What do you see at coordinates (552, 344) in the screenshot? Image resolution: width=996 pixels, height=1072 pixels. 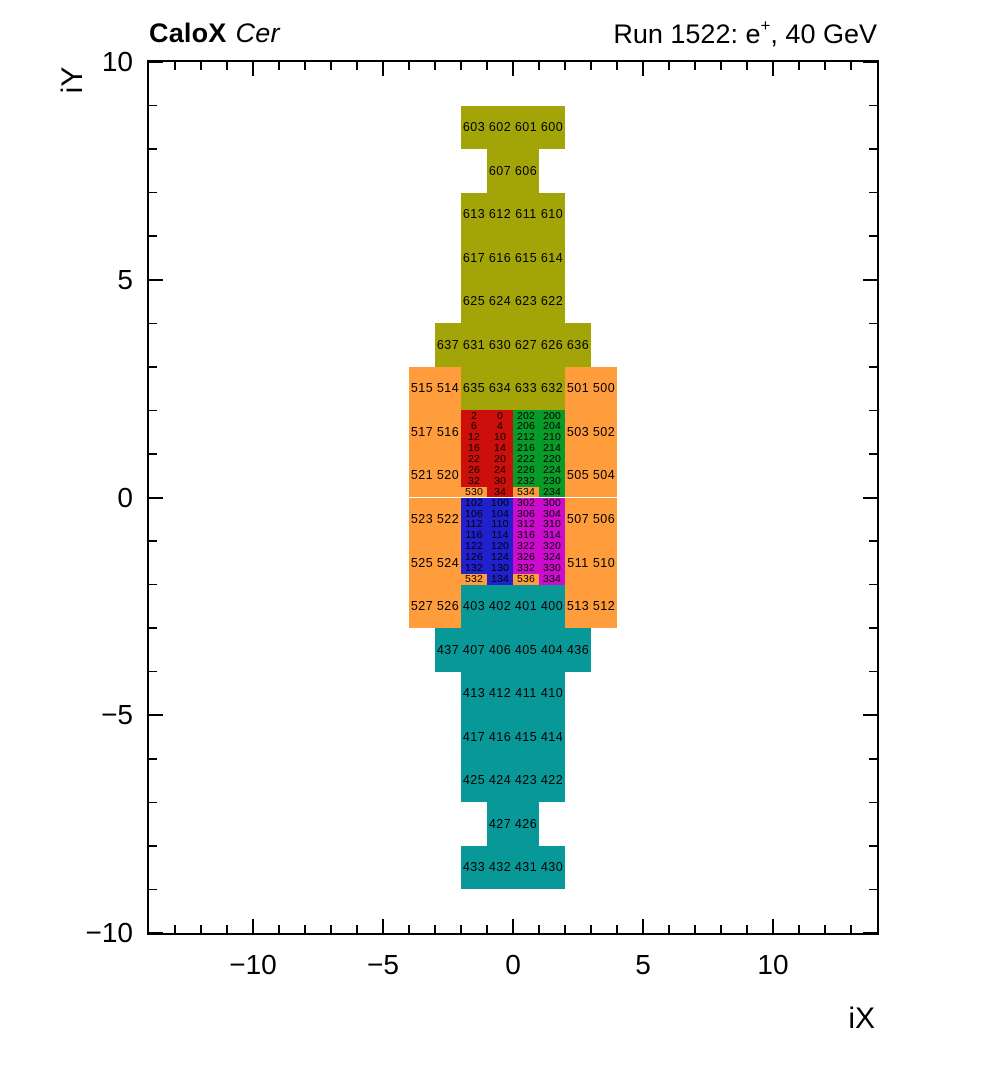 I see `calo-cell-label: 626` at bounding box center [552, 344].